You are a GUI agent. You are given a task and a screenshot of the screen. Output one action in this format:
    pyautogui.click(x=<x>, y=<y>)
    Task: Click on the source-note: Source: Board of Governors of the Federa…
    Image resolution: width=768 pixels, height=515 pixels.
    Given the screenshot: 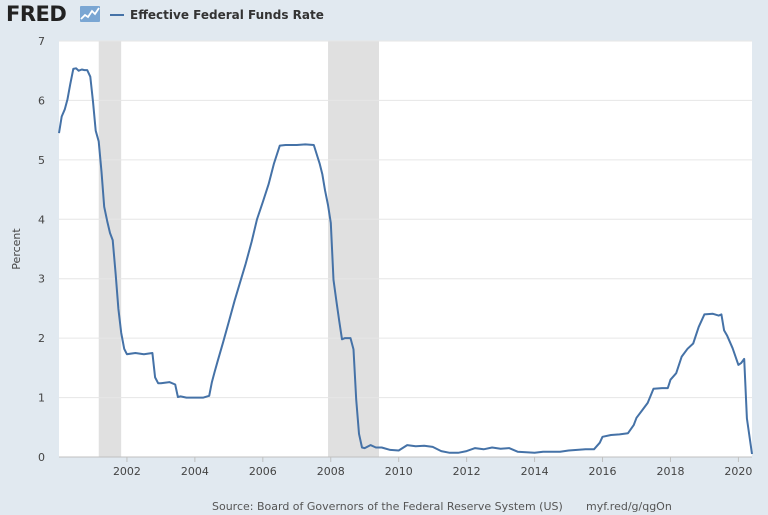 What is the action you would take?
    pyautogui.click(x=387, y=506)
    